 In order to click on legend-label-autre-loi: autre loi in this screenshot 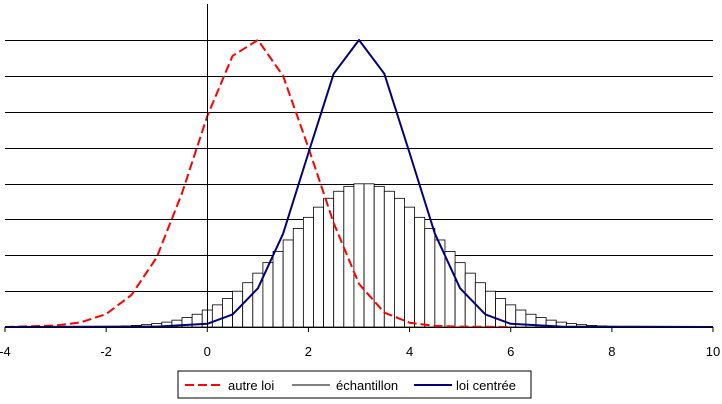, I will do `click(251, 385)`.